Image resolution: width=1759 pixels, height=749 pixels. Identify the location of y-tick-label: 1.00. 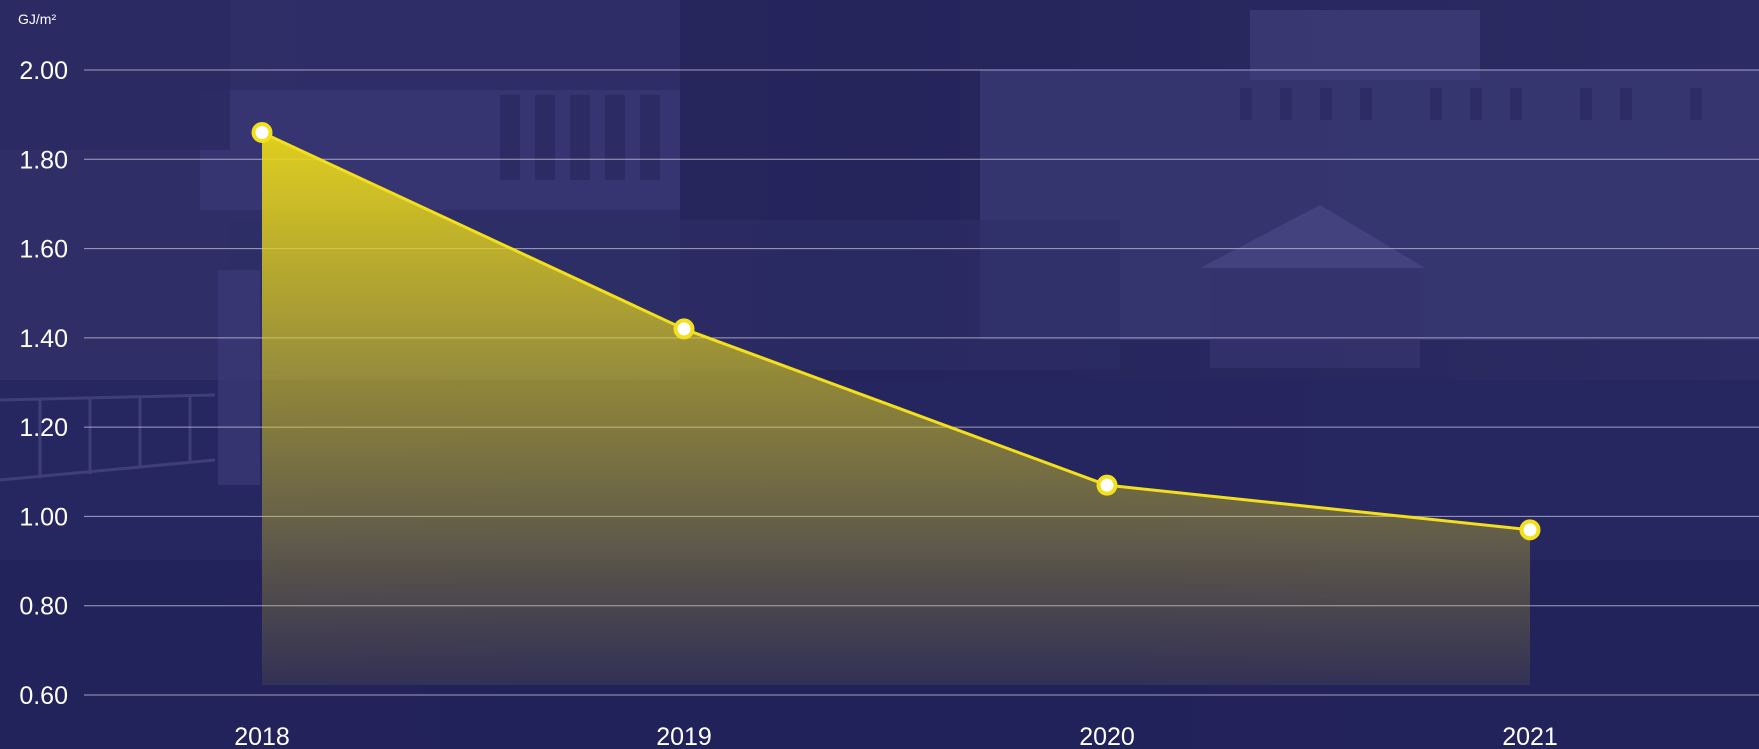
(43, 517).